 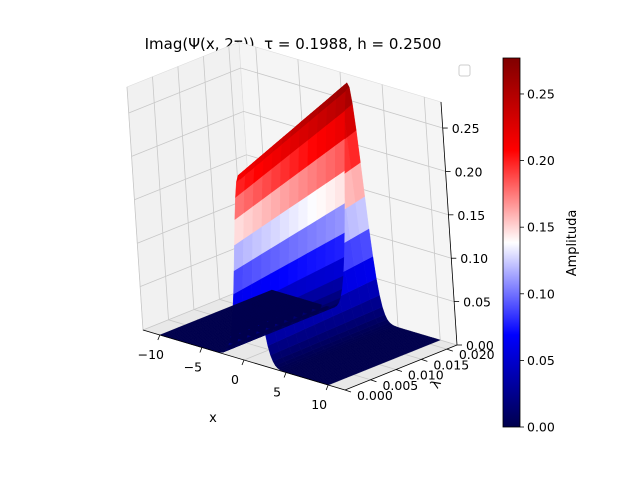 What do you see at coordinates (541, 427) in the screenshot?
I see `colorbar-tick-label: 0.00` at bounding box center [541, 427].